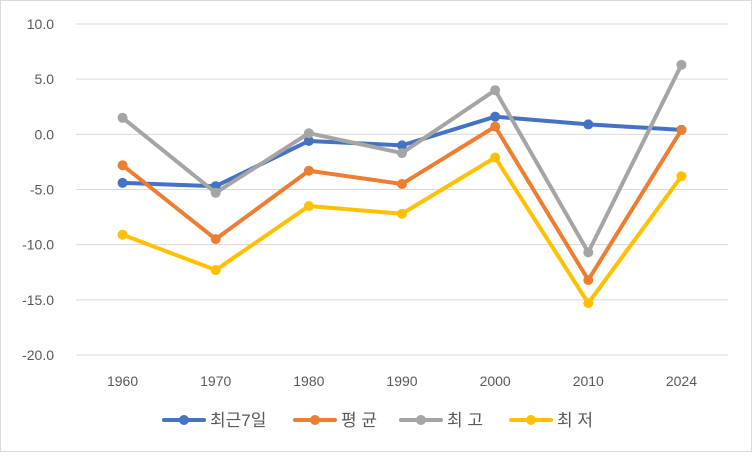 This screenshot has height=456, width=752. What do you see at coordinates (359, 420) in the screenshot?
I see `legend-label: 평 균` at bounding box center [359, 420].